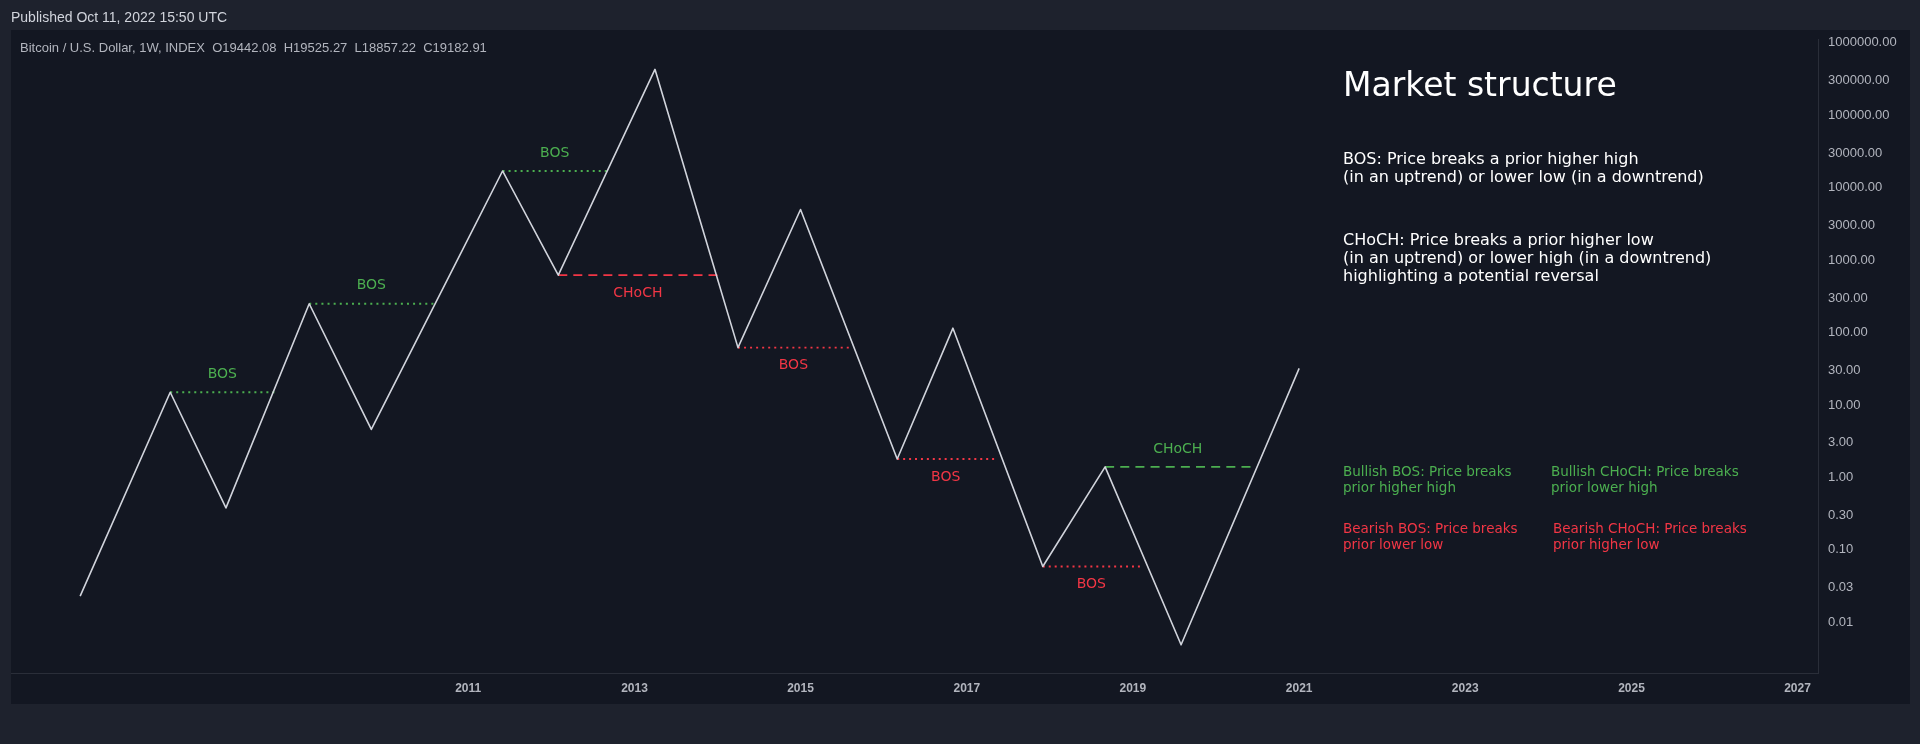  What do you see at coordinates (1848, 332) in the screenshot?
I see `y-tick-label: 100.00` at bounding box center [1848, 332].